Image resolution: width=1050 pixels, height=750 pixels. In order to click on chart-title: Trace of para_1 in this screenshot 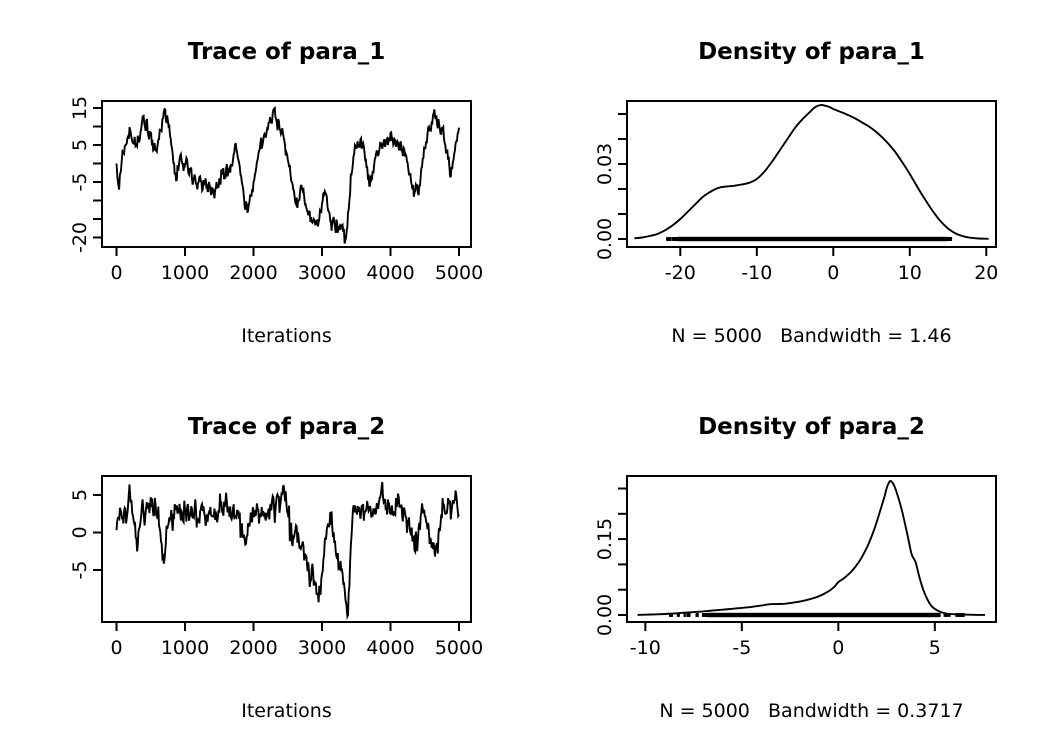, I will do `click(286, 52)`.